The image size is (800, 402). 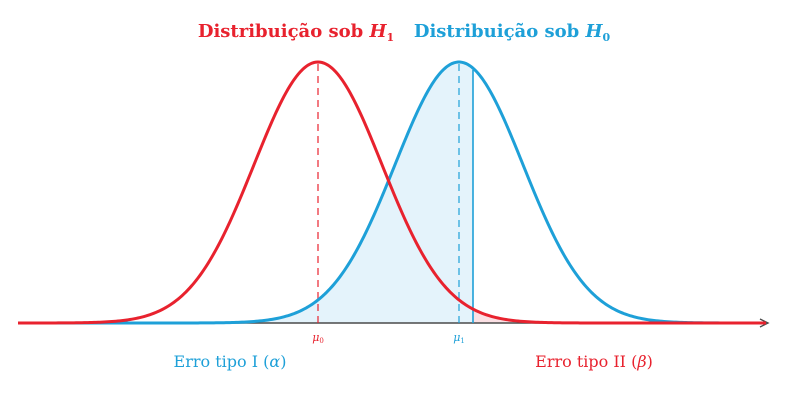 I want to click on tick-mu1-subscript: 1, so click(x=462, y=341).